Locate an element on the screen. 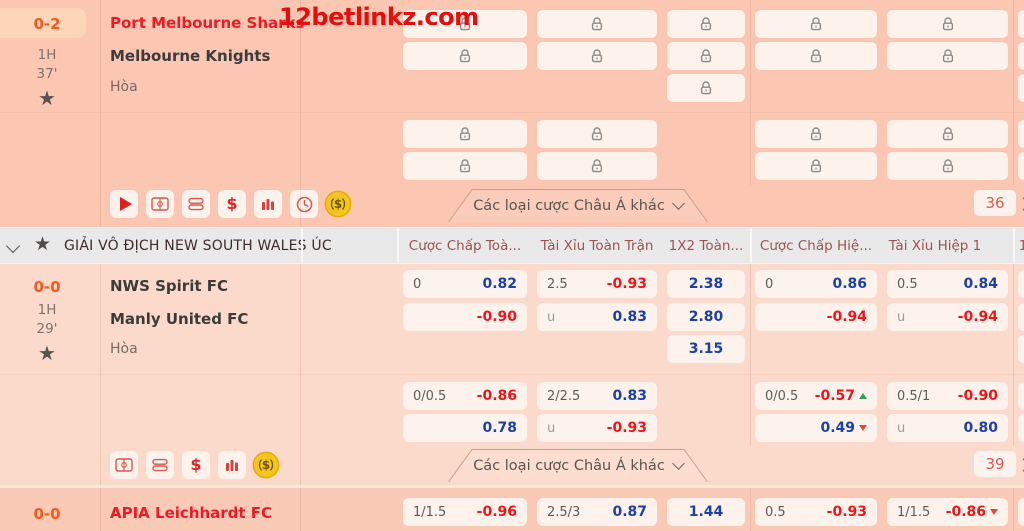  collapse-chevron-icon is located at coordinates (13, 246).